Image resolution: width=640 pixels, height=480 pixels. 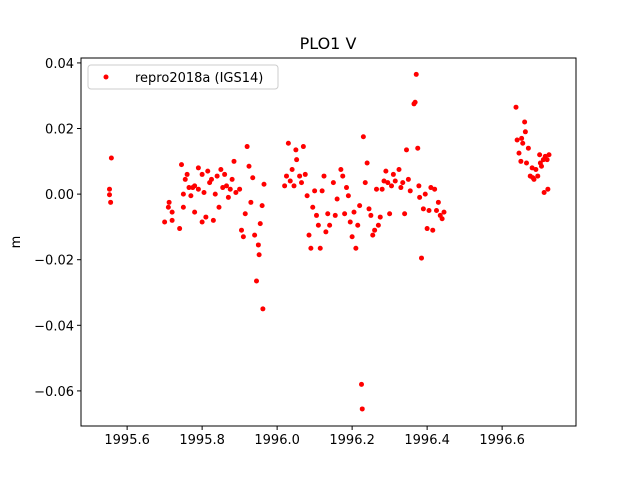 I want to click on x-tick-label: 1996.6, so click(x=502, y=440).